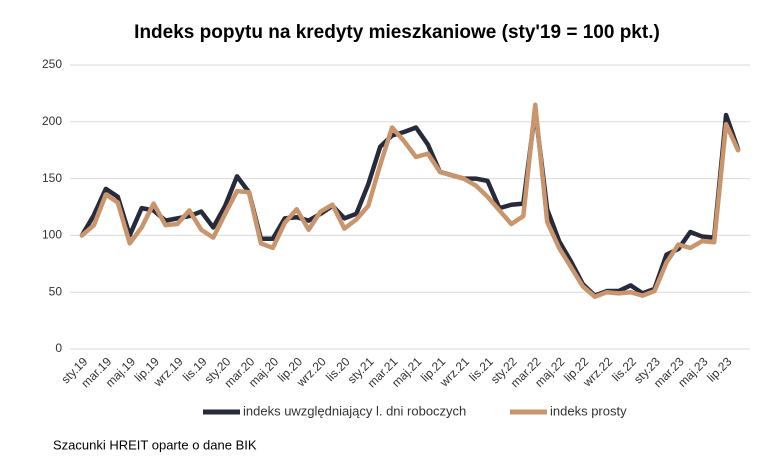 This screenshot has height=460, width=775. Describe the element at coordinates (52, 121) in the screenshot. I see `y-tick-label: 200` at that location.